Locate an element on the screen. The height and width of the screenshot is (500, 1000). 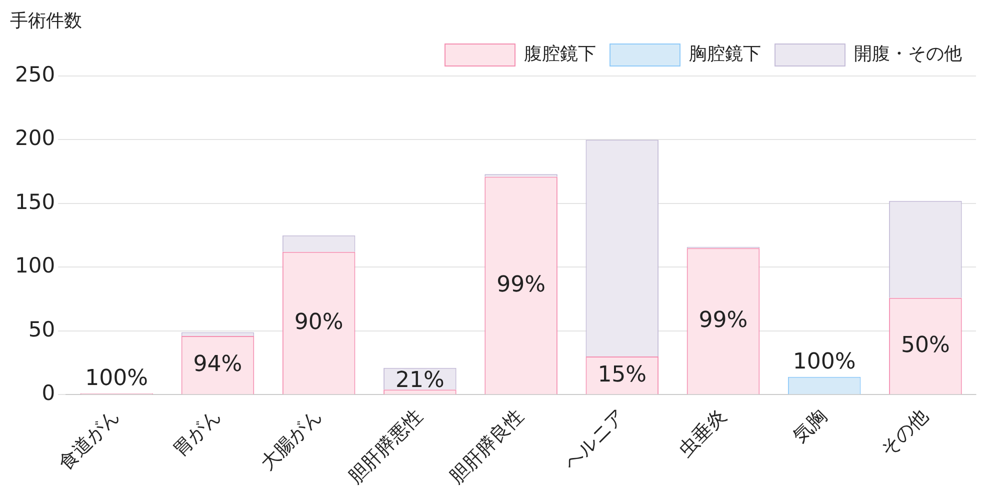
x-tick-label: ヘルニア is located at coordinates (595, 440).